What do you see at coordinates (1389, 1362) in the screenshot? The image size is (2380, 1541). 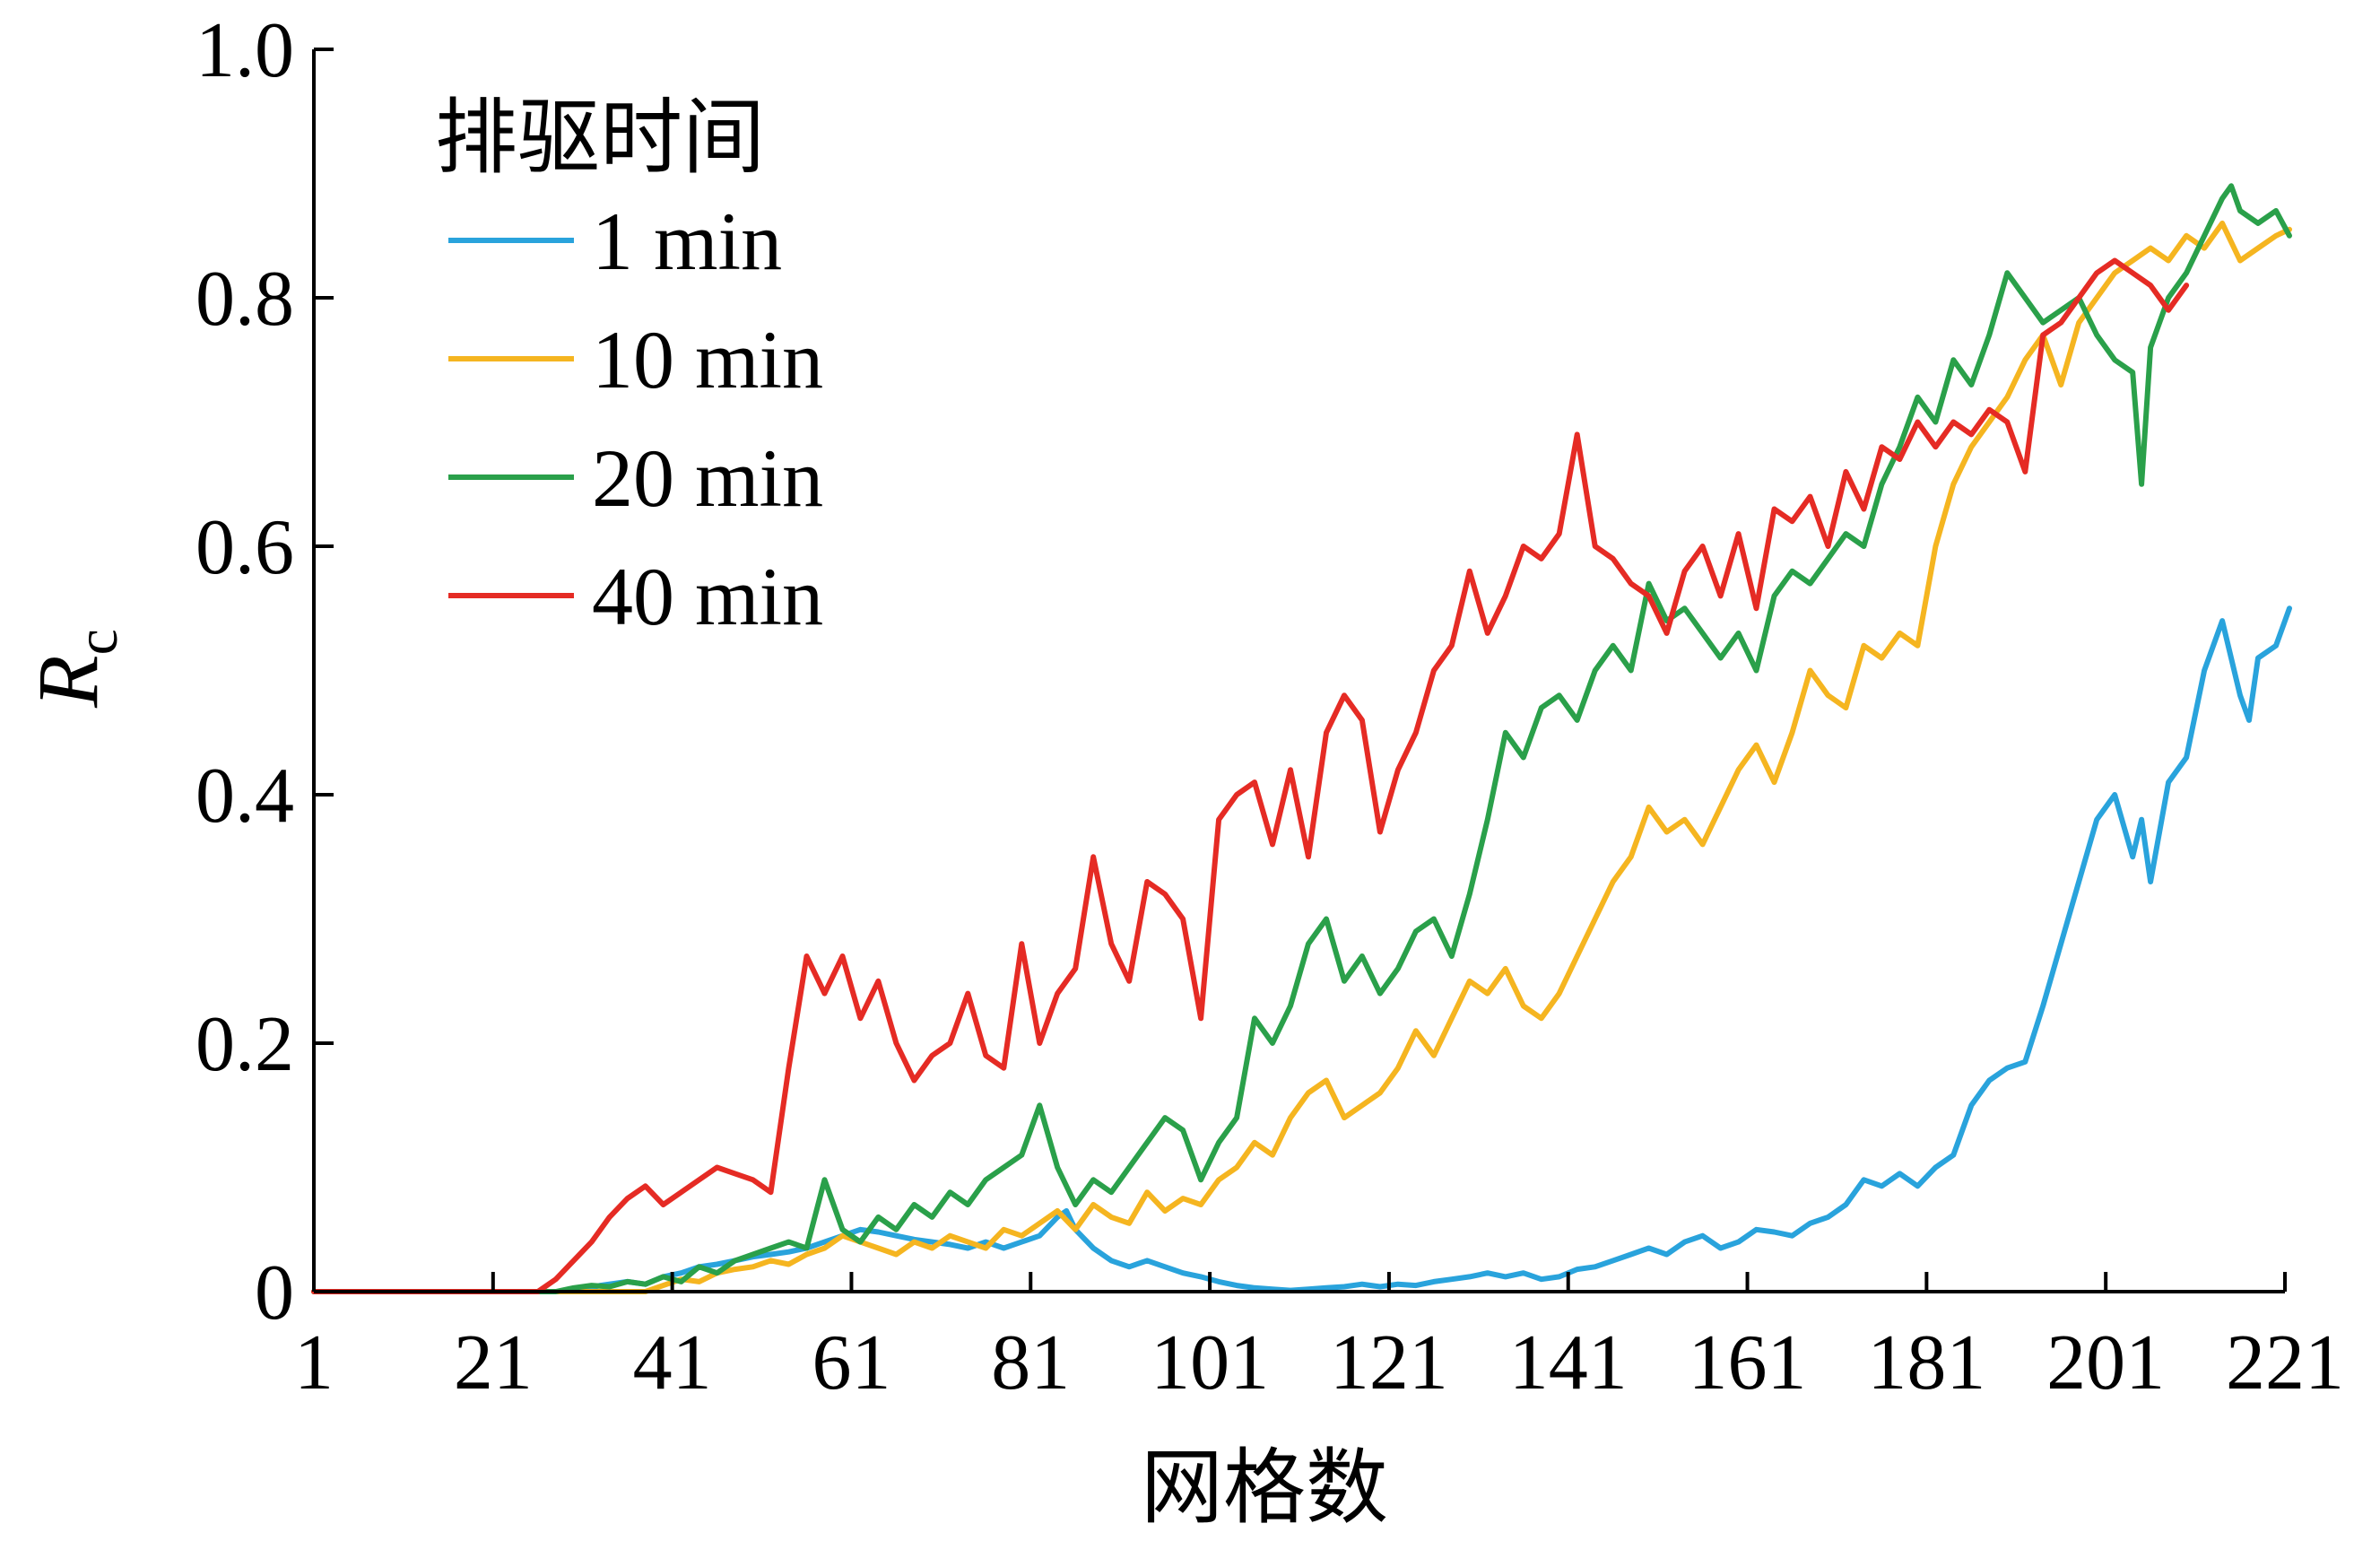 I see `x-tick-label-6: 121` at bounding box center [1389, 1362].